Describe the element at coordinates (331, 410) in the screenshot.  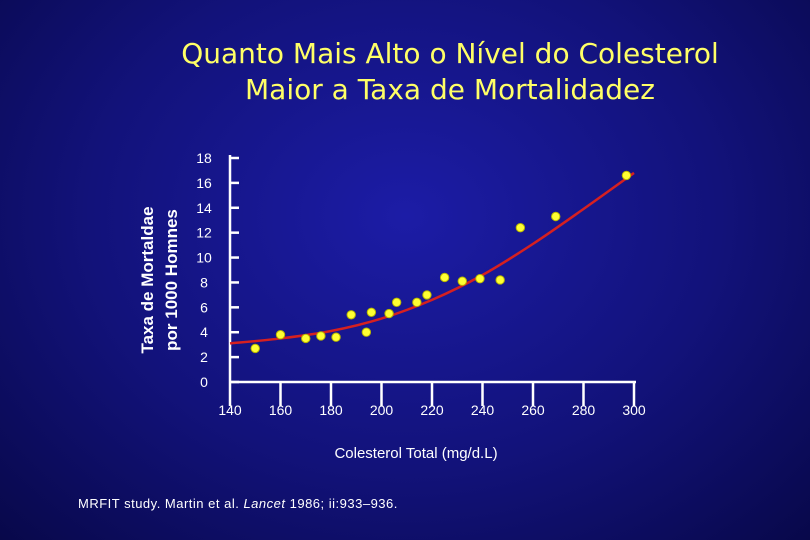
I see `x-tick-label: 180` at that location.